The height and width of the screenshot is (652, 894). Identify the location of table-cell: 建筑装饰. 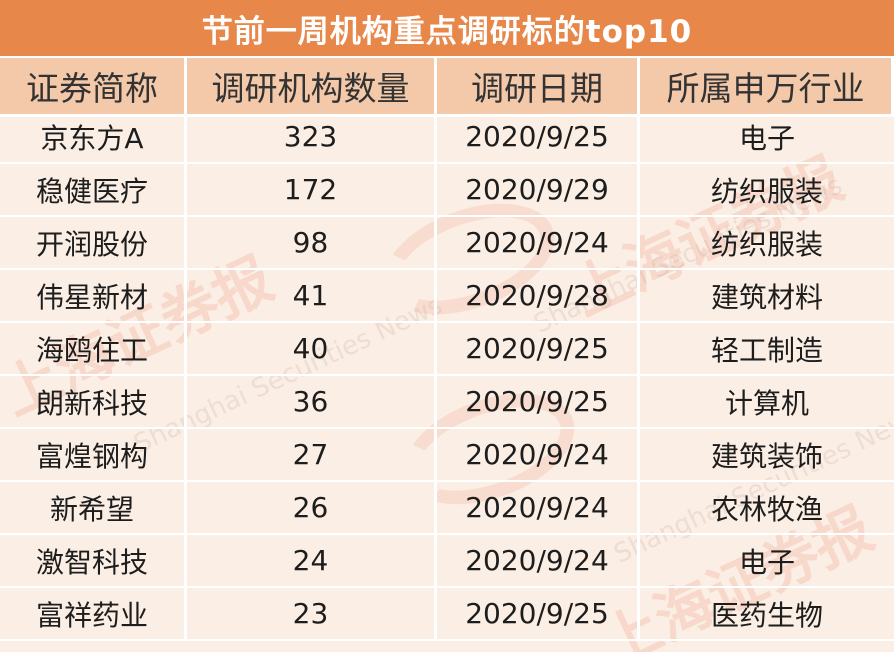
(767, 455).